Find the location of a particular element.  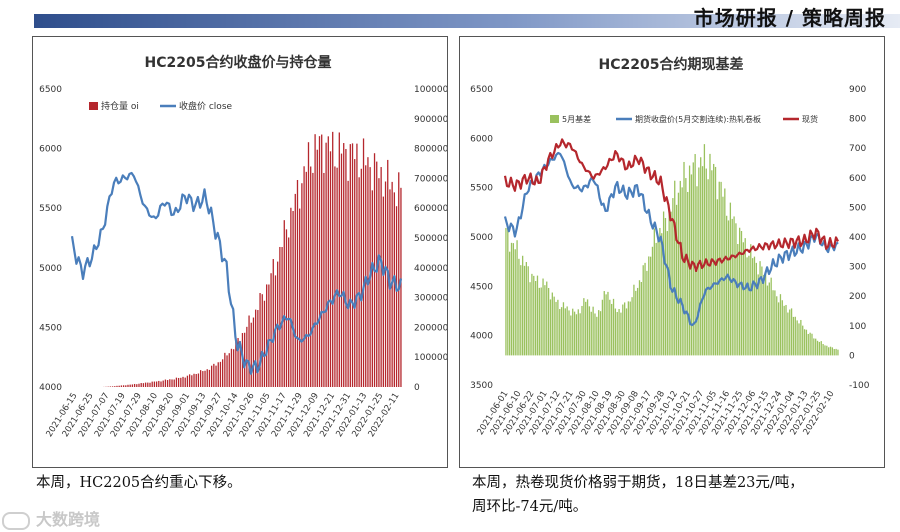

y-left-tick-label: 4500 is located at coordinates (50, 328).